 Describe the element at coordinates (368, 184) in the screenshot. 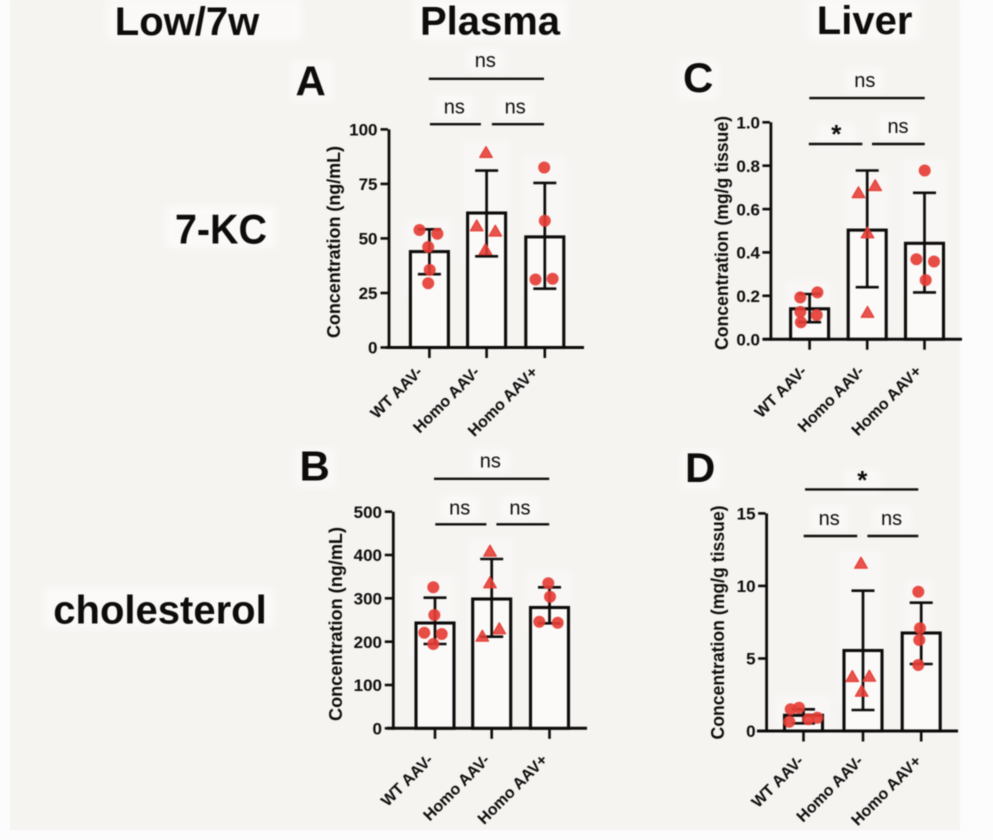

I see `svg-text: 75` at that location.